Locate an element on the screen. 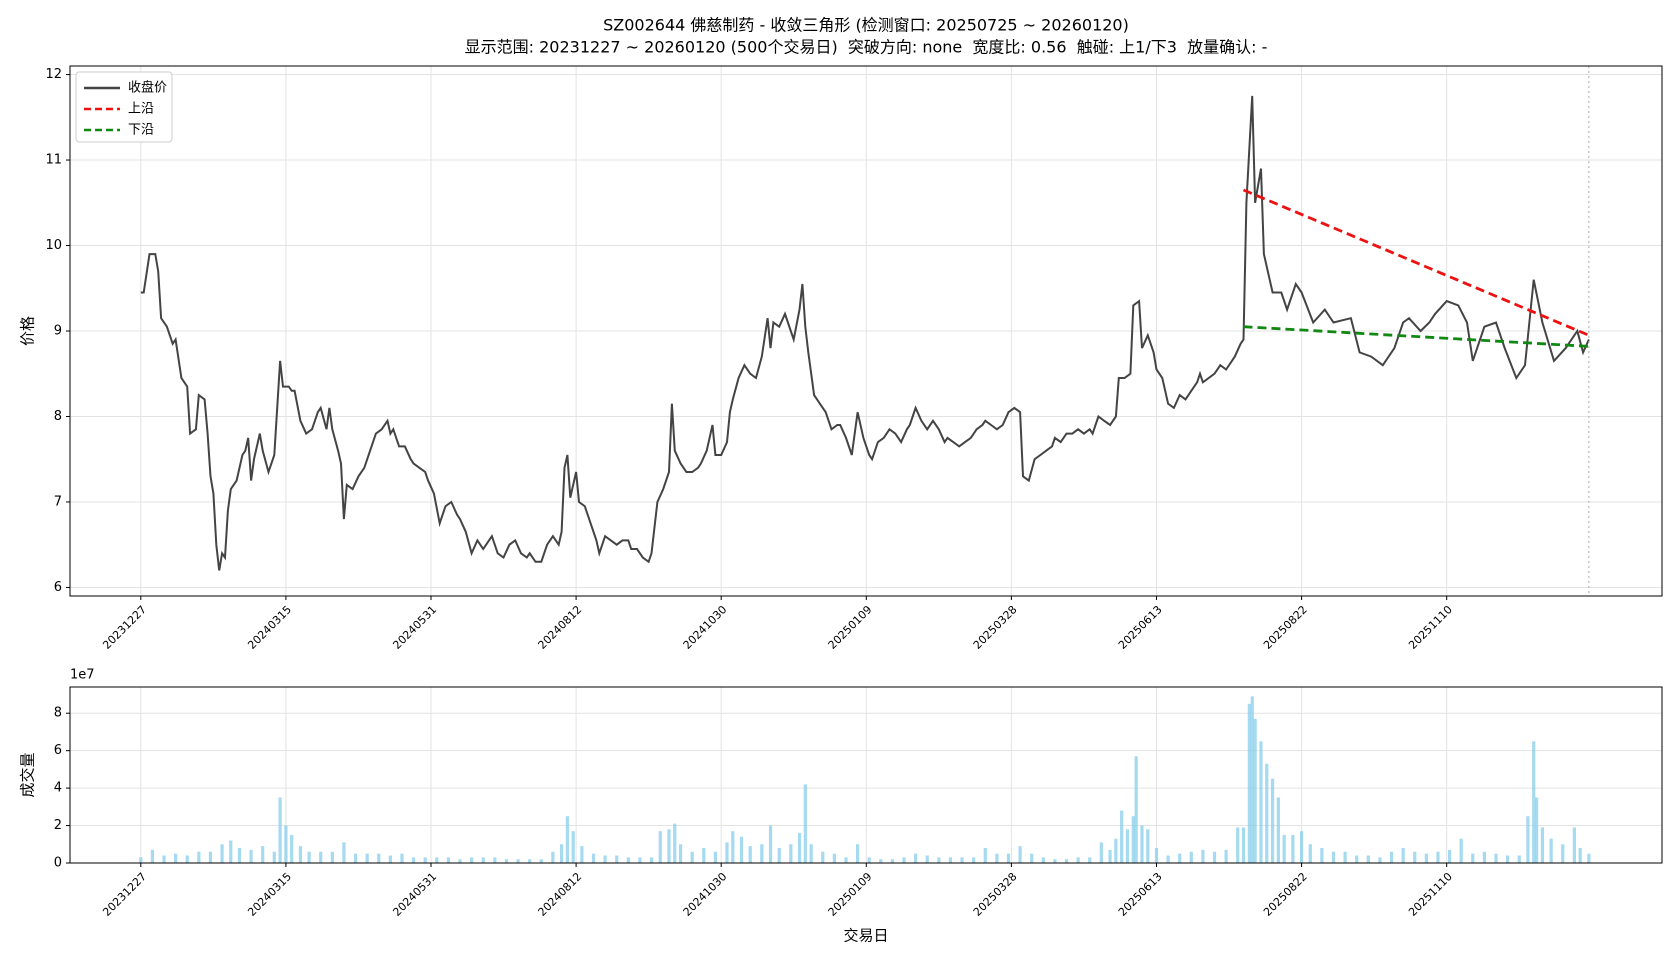  y-tick-label: 9 is located at coordinates (58, 331).